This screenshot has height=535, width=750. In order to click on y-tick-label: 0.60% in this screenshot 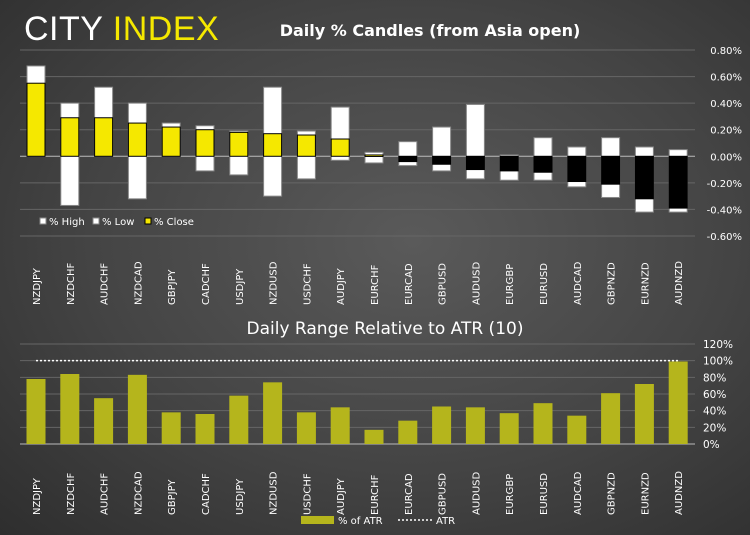, I will do `click(726, 78)`.